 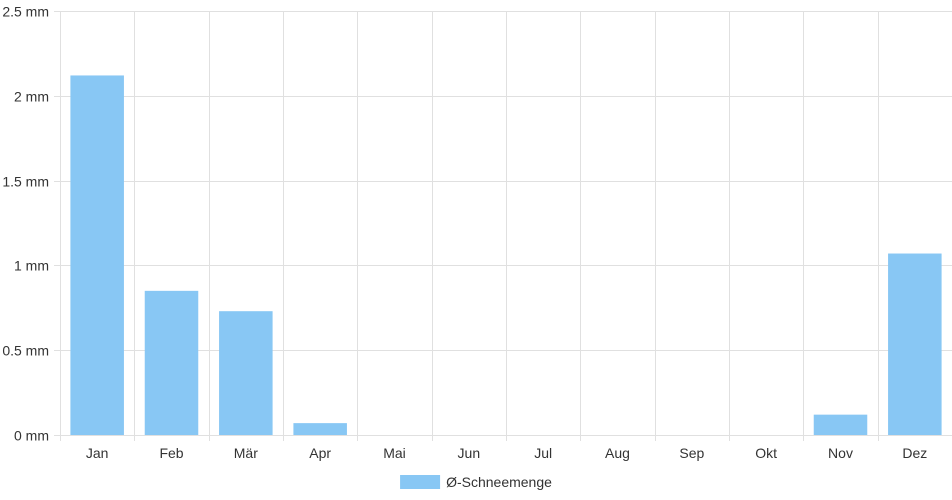 I want to click on legend-swatch, so click(x=420, y=482).